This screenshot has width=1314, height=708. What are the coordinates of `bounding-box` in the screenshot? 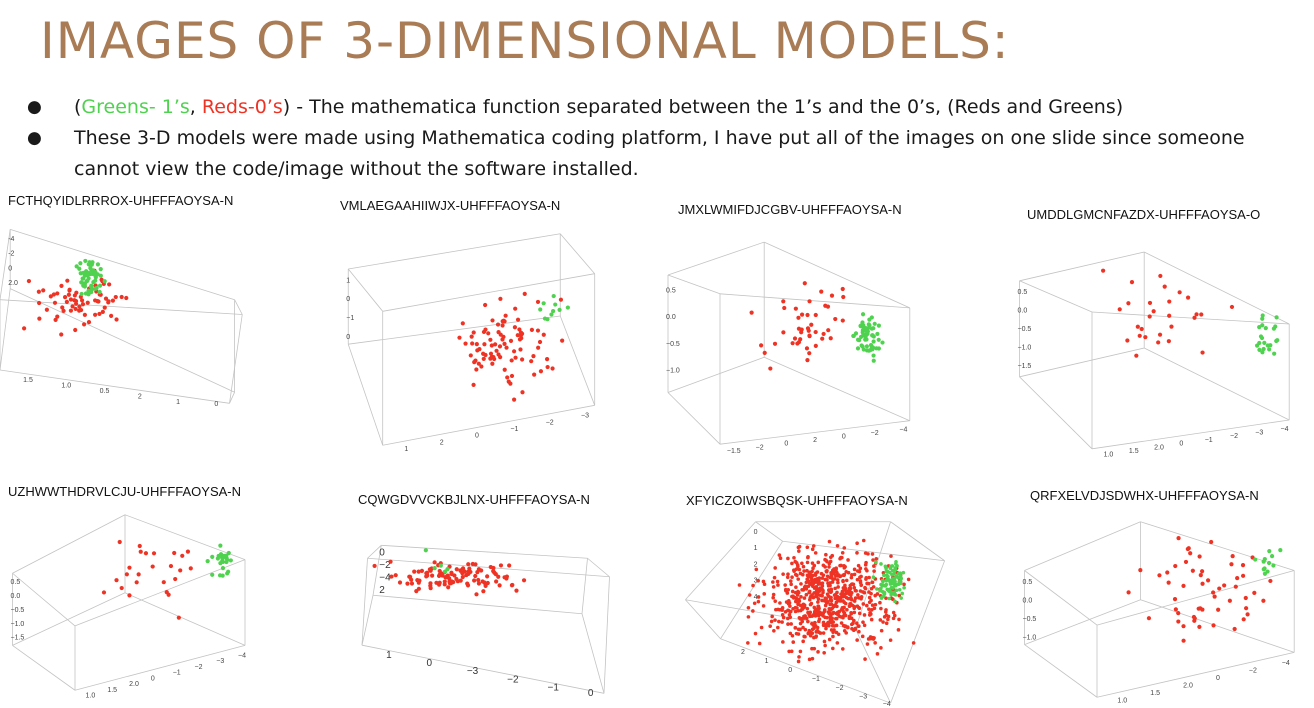 It's located at (485, 619).